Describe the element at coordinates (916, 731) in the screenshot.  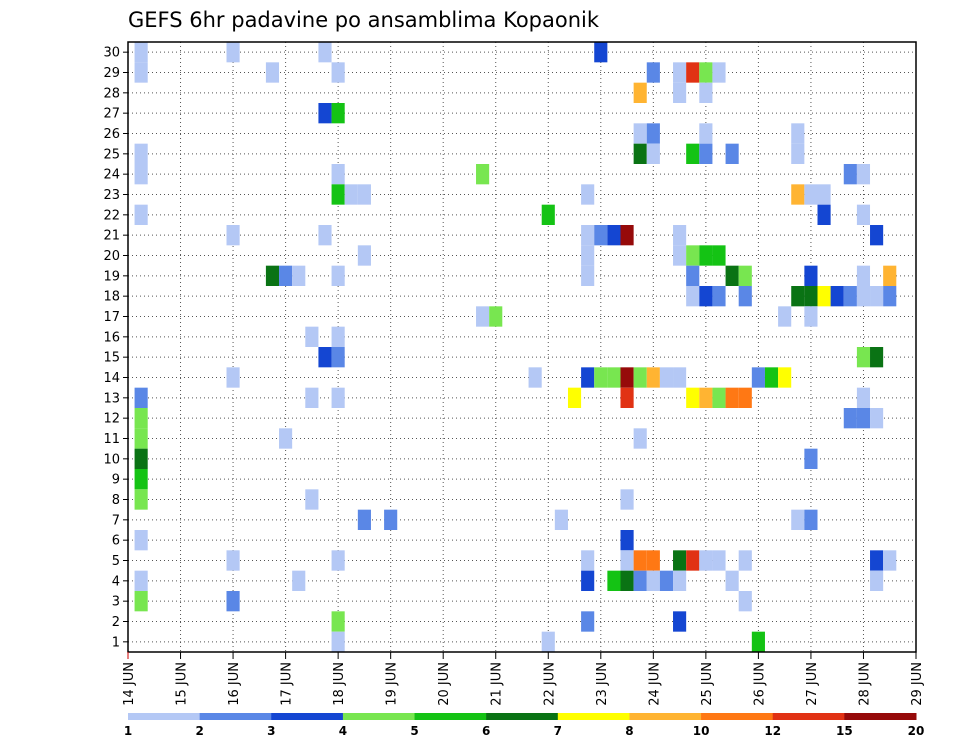
I see `colorbar-label: 20` at that location.